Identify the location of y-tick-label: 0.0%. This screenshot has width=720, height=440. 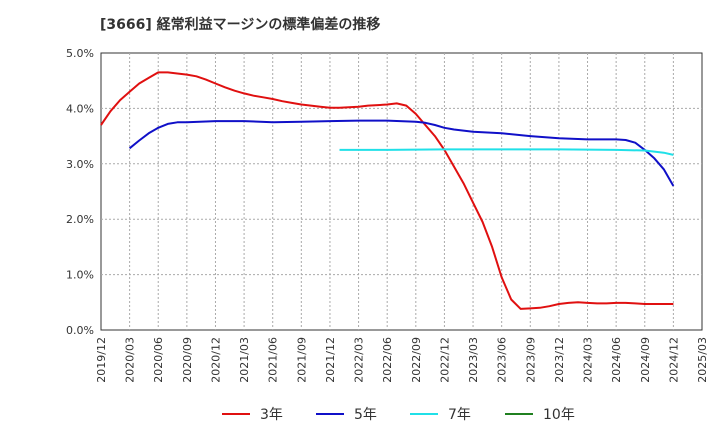
(80, 330).